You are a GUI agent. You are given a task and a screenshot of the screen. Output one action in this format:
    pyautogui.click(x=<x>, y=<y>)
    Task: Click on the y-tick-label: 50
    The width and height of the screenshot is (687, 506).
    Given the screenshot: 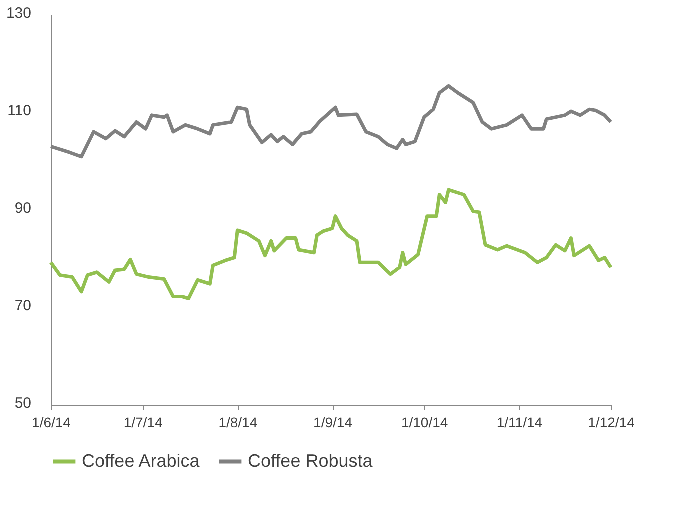 What is the action you would take?
    pyautogui.click(x=23, y=403)
    